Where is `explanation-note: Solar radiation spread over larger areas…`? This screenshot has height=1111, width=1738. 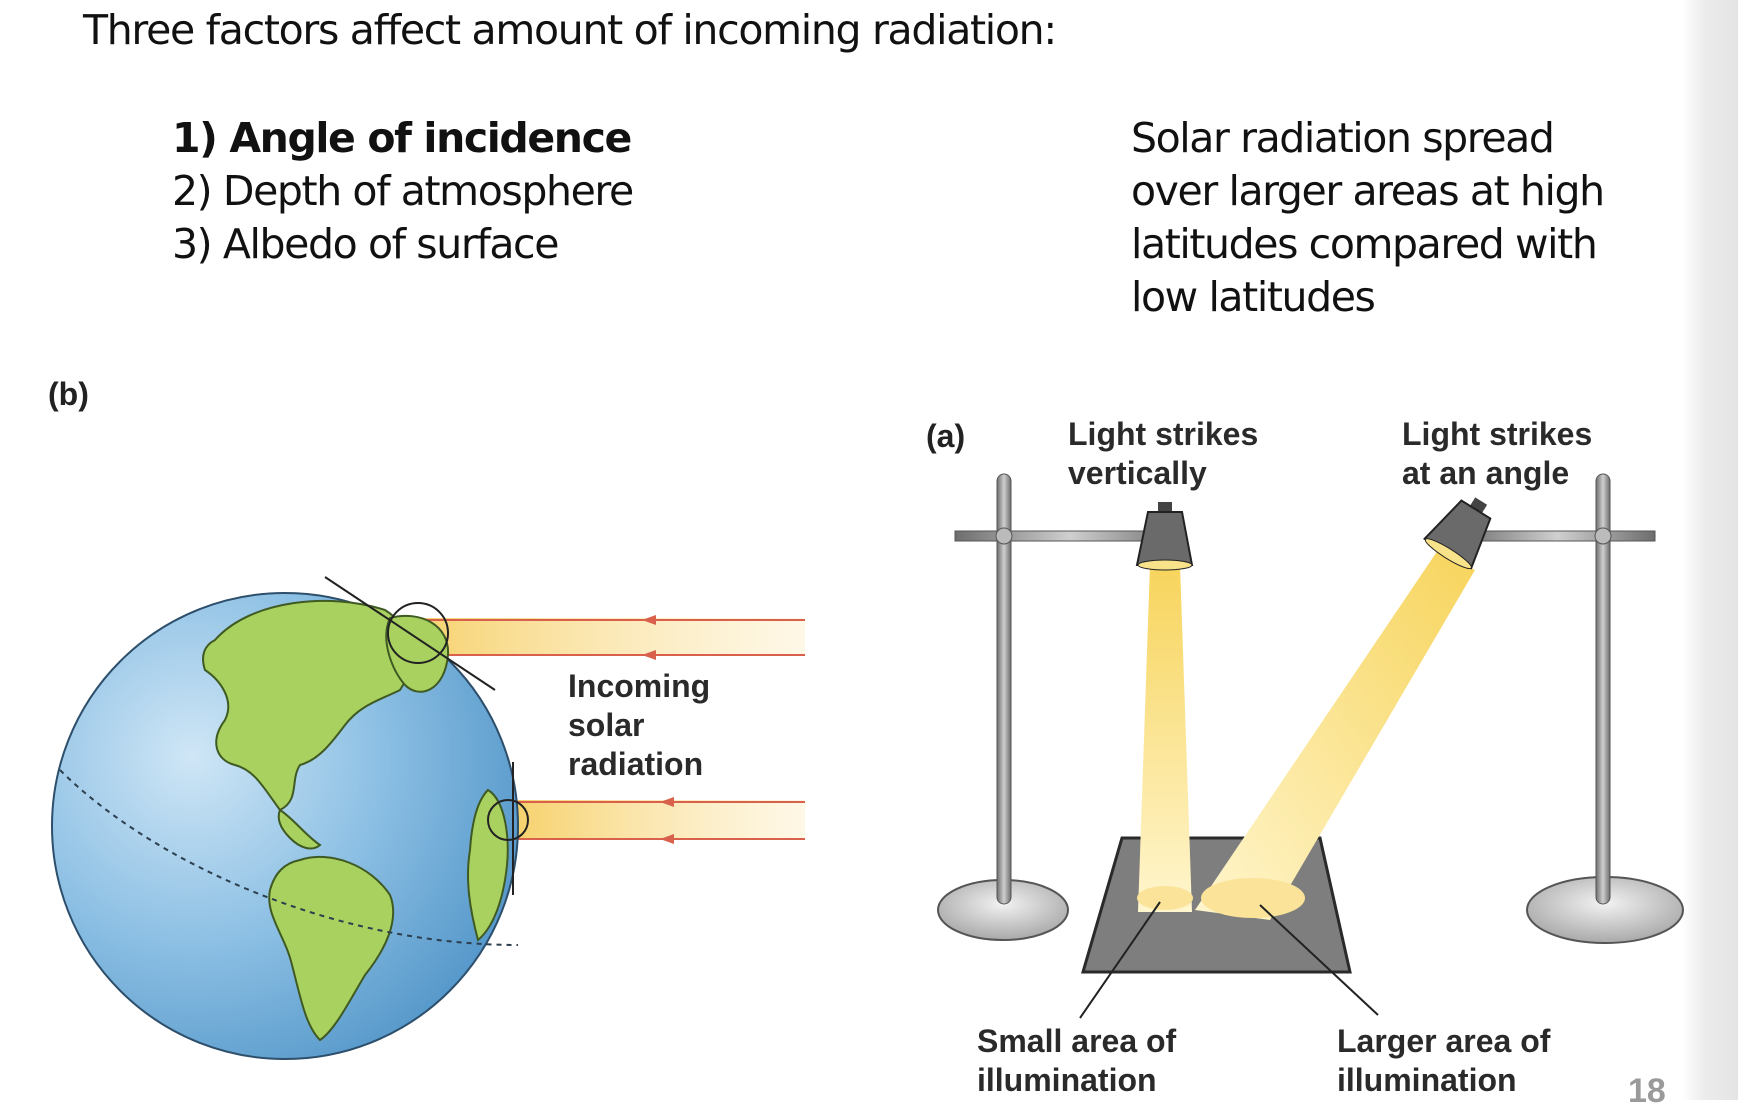 explanation-note: Solar radiation spread over larger areas… is located at coordinates (1391, 218).